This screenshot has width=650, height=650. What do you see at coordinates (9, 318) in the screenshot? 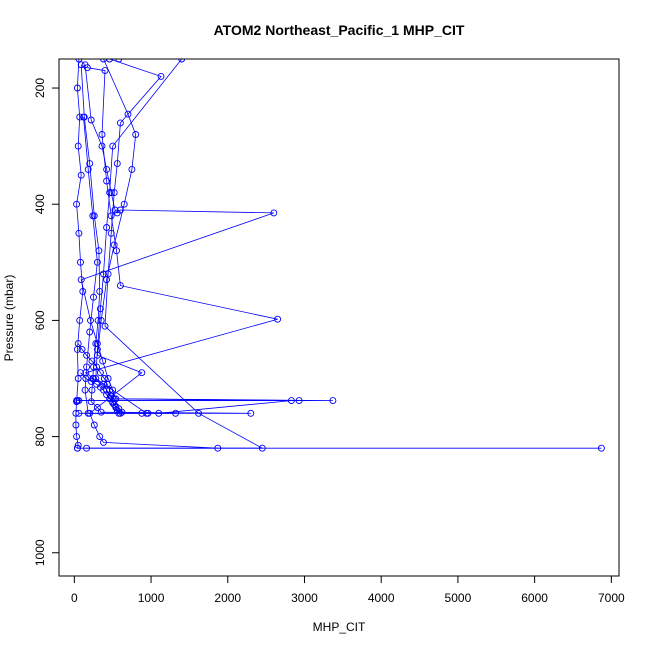
I see `y-axis-label: Pressure (mbar)` at bounding box center [9, 318].